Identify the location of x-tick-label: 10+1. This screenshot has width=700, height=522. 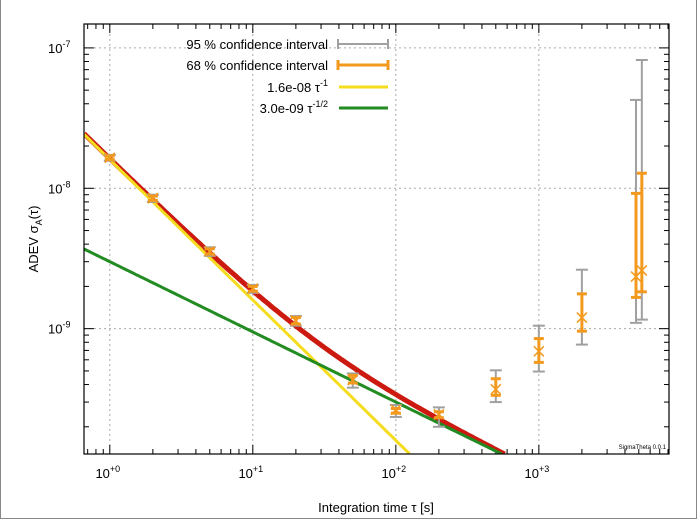
(250, 472).